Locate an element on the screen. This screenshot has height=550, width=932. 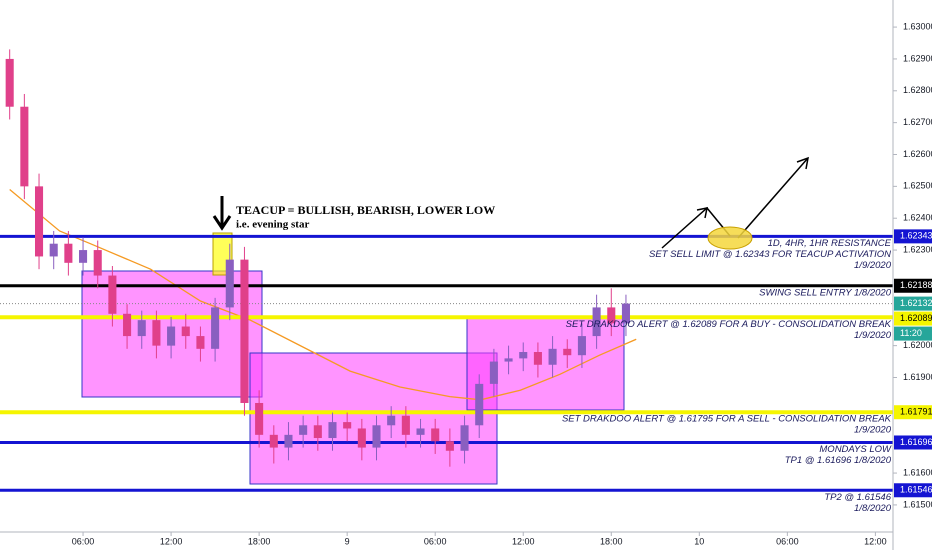
range-box is located at coordinates (373, 418).